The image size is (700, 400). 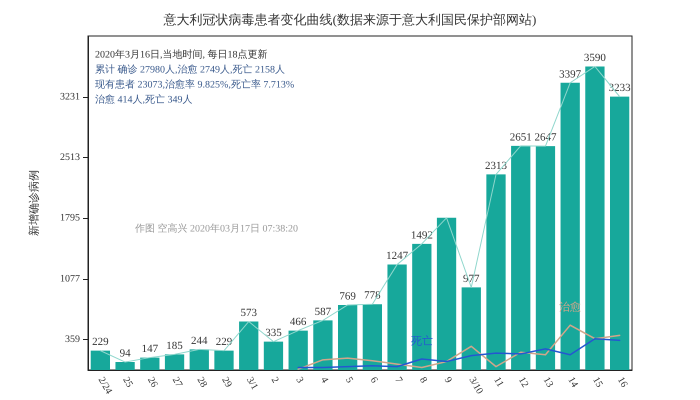 I want to click on line-series, so click(x=458, y=347).